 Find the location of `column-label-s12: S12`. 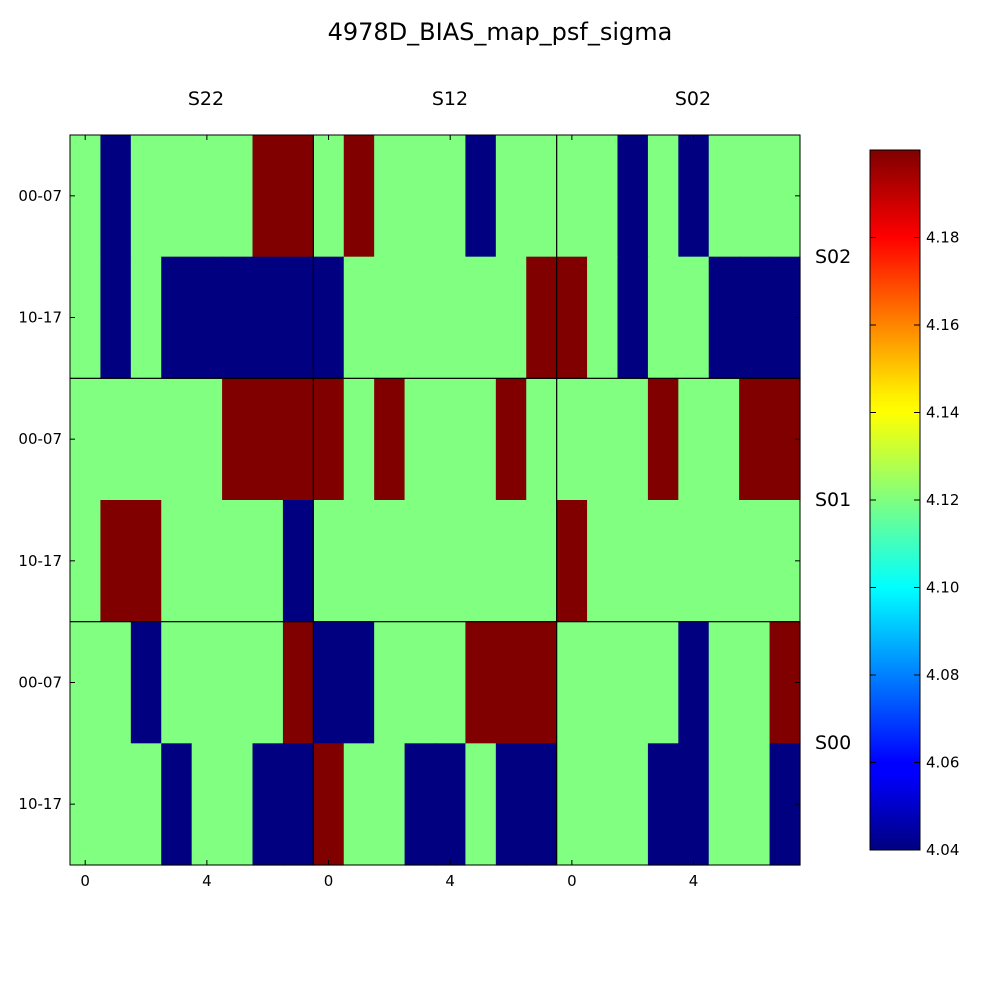

column-label-s12: S12 is located at coordinates (450, 99).